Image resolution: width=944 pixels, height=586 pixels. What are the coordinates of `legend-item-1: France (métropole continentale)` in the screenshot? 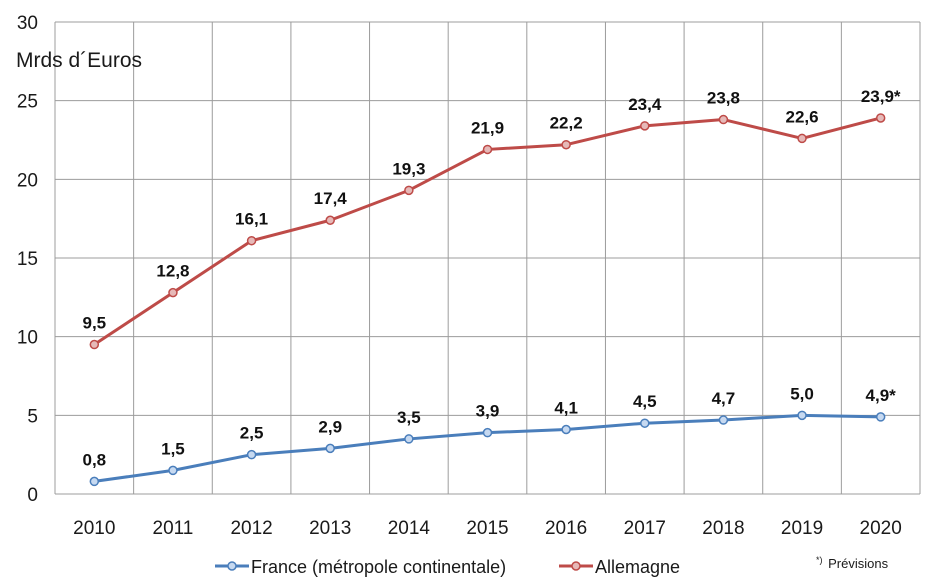 It's located at (360, 567).